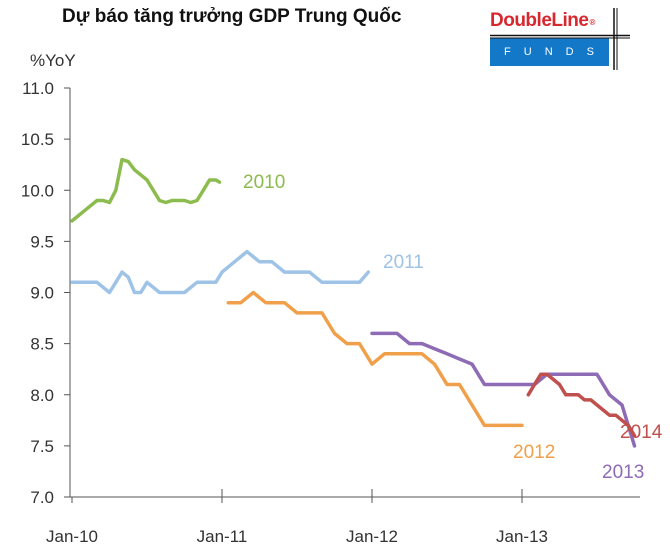  What do you see at coordinates (222, 536) in the screenshot?
I see `x-tick-label: Jan-11` at bounding box center [222, 536].